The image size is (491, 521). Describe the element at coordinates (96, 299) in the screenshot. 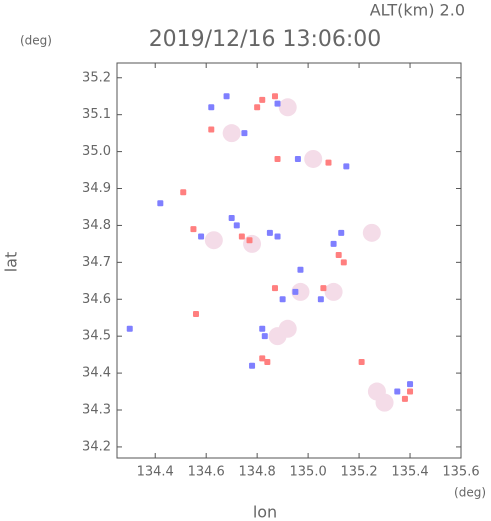

I see `y-tick-label: 34.6` at that location.